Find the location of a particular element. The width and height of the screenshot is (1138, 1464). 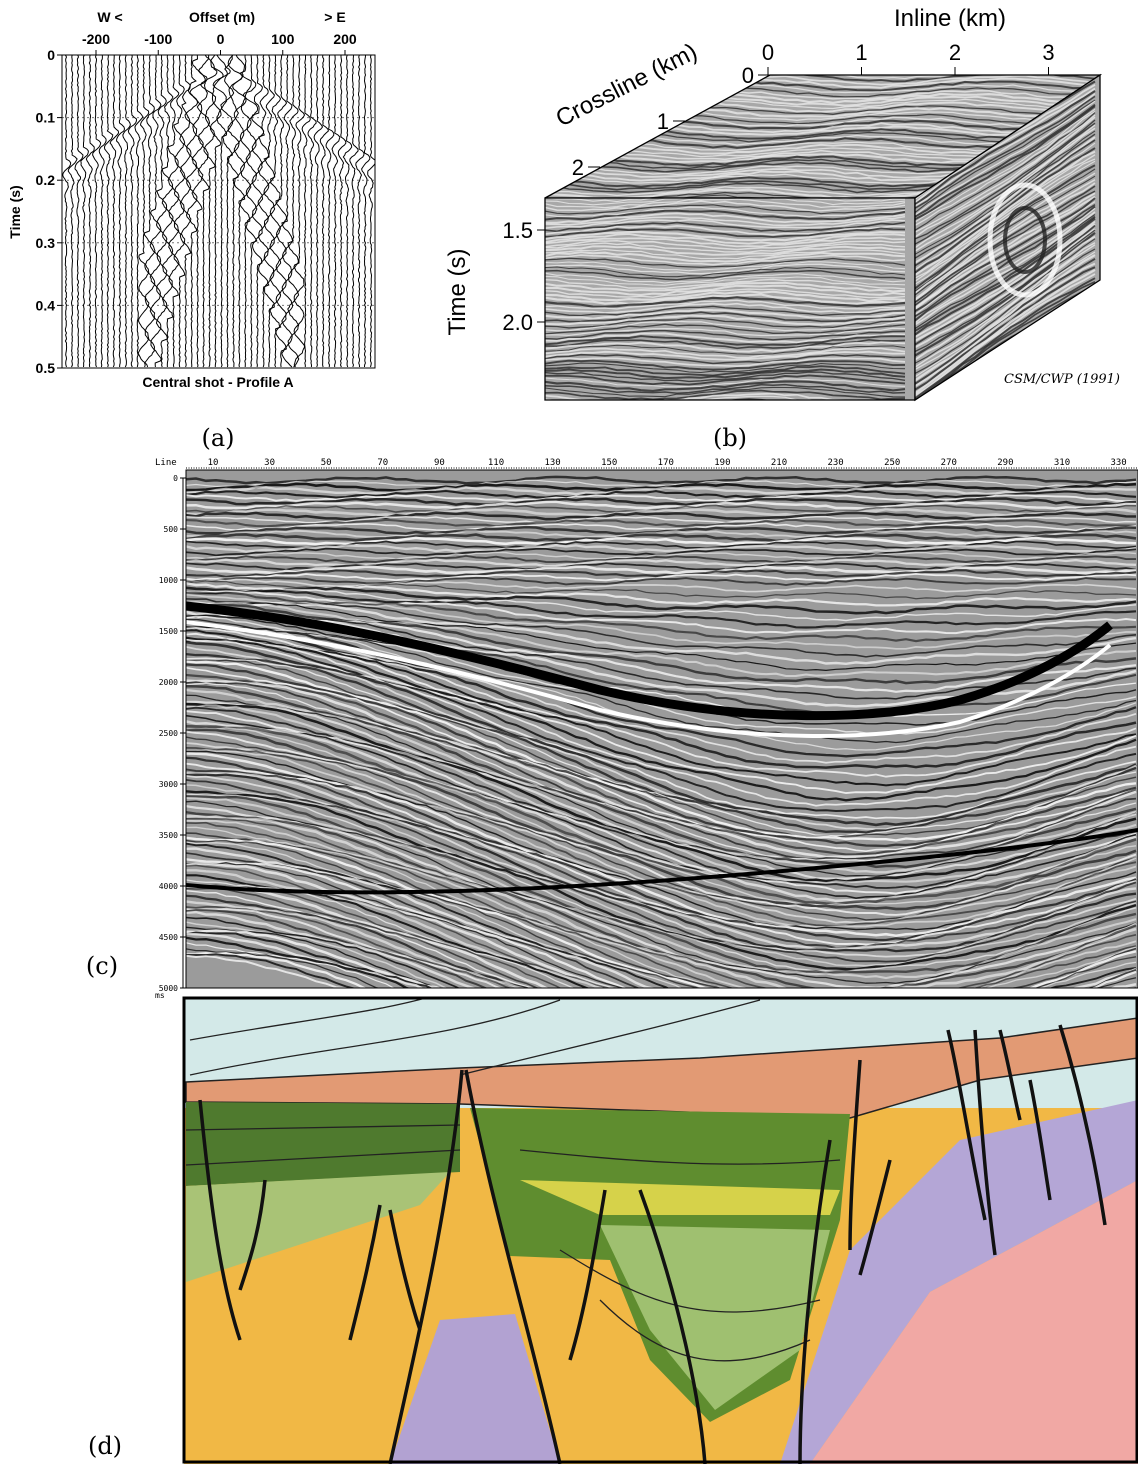

wiggle-traces is located at coordinates (218, 211).